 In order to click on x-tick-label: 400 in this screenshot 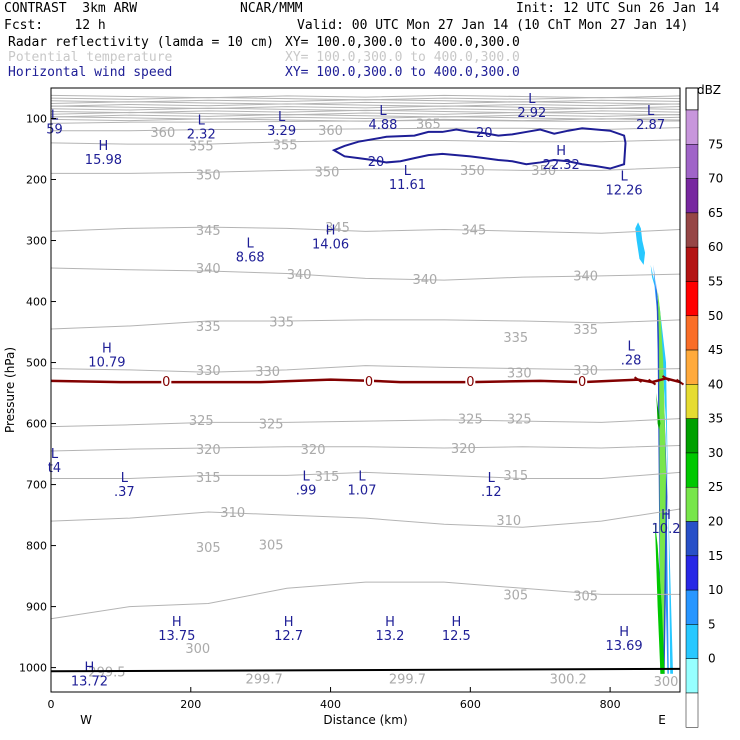, I will do `click(330, 704)`.